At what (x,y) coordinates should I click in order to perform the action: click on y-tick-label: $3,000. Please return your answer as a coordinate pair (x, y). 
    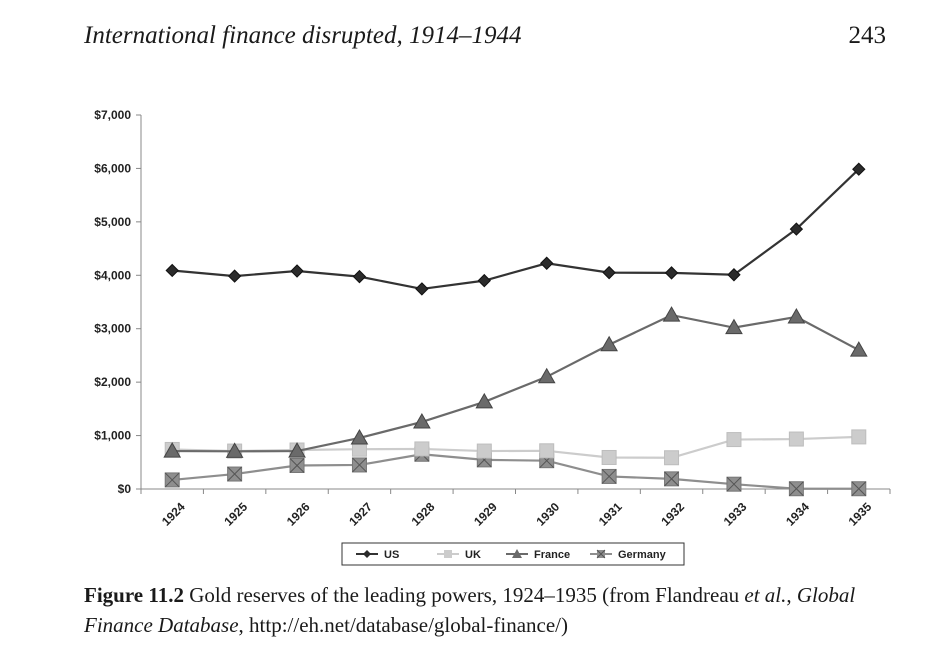
    Looking at the image, I should click on (112, 329).